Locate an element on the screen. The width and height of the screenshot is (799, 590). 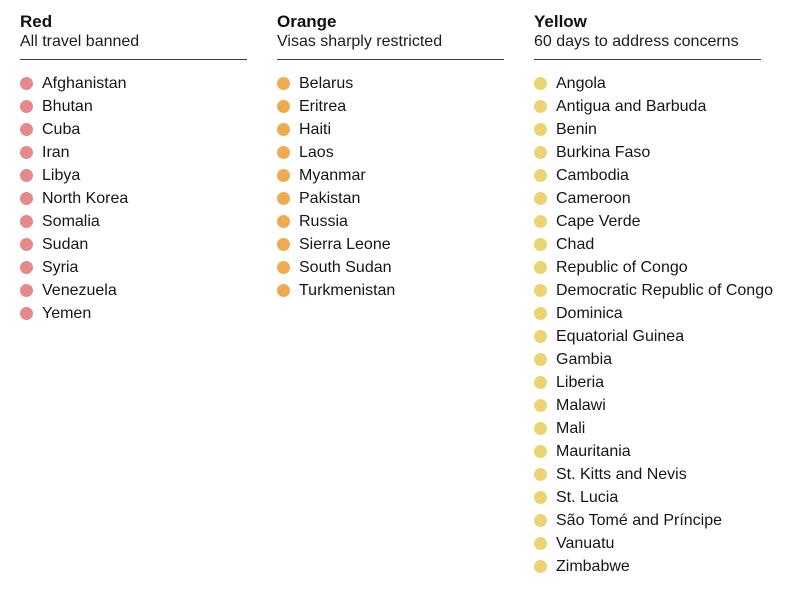
country-label: Cameroon is located at coordinates (593, 198).